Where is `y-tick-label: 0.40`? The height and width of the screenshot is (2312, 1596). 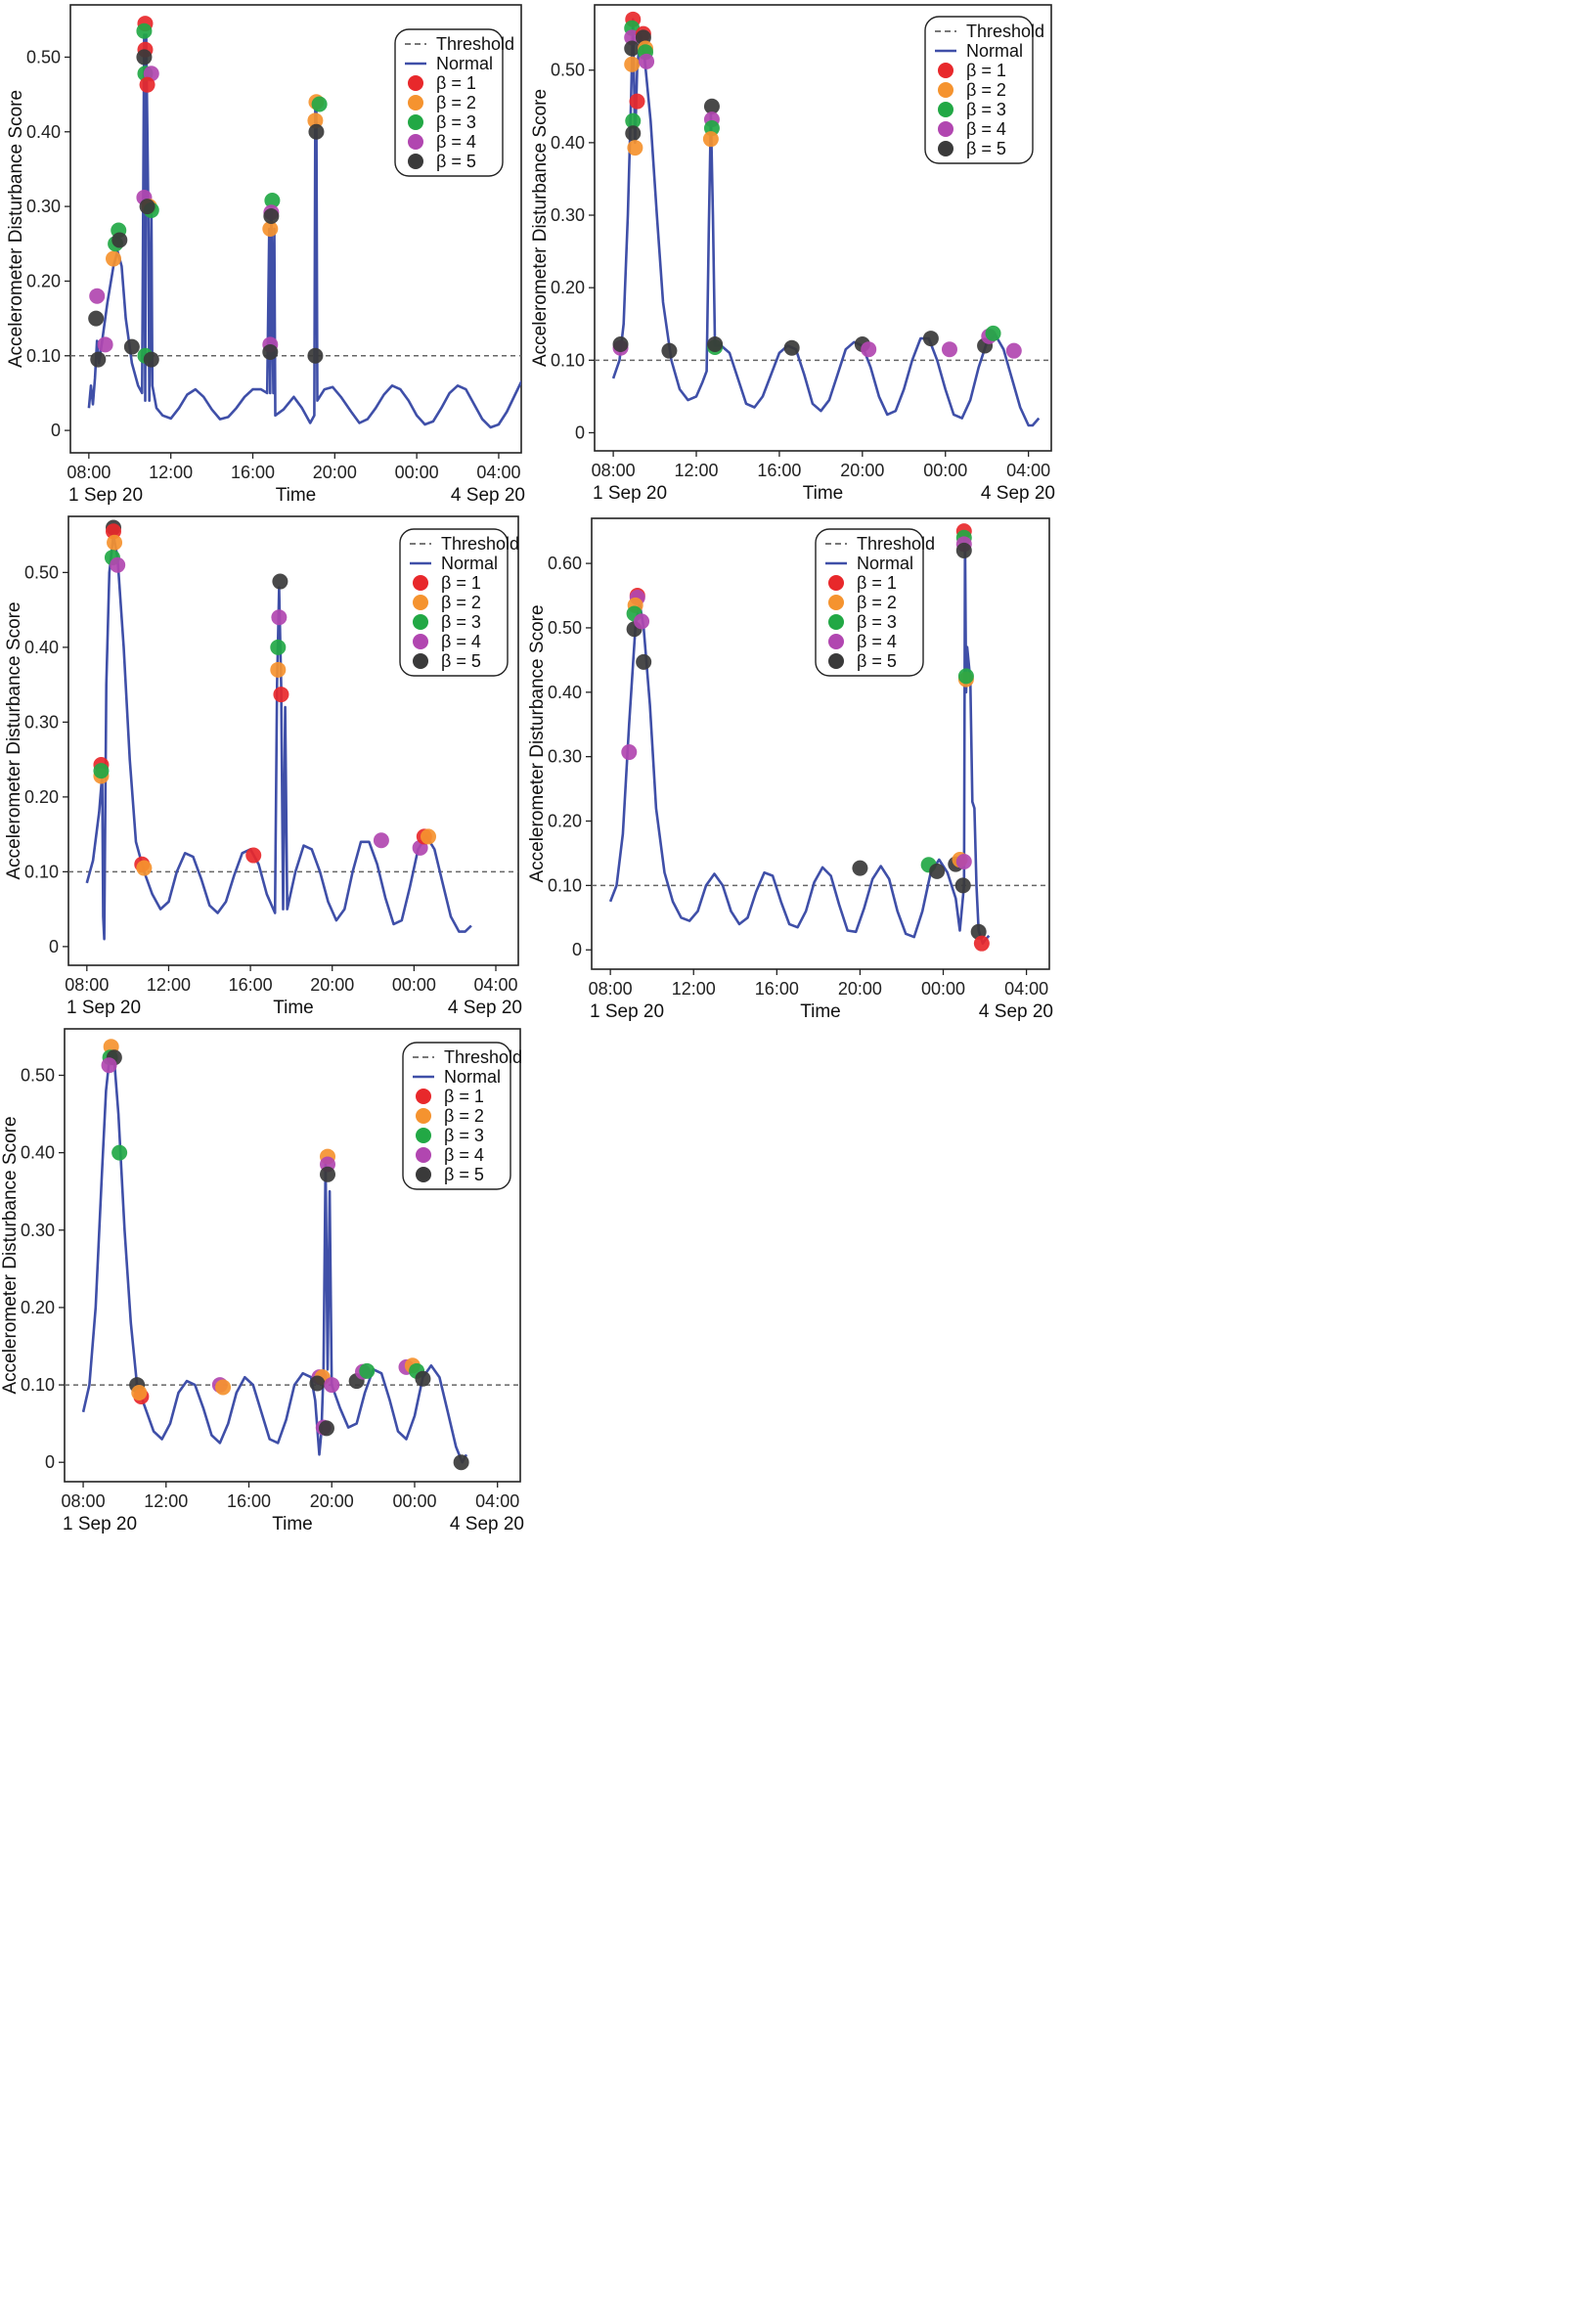
y-tick-label: 0.40 is located at coordinates (38, 1153).